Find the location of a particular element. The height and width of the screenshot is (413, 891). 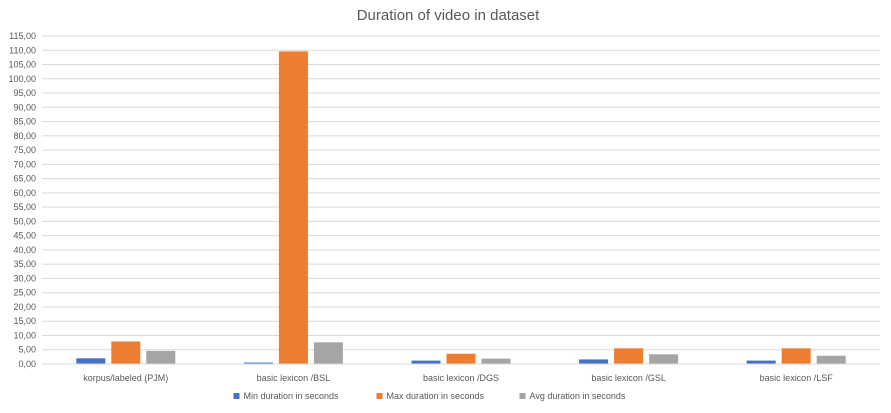

legend-label: Max duration in seconds is located at coordinates (436, 396).